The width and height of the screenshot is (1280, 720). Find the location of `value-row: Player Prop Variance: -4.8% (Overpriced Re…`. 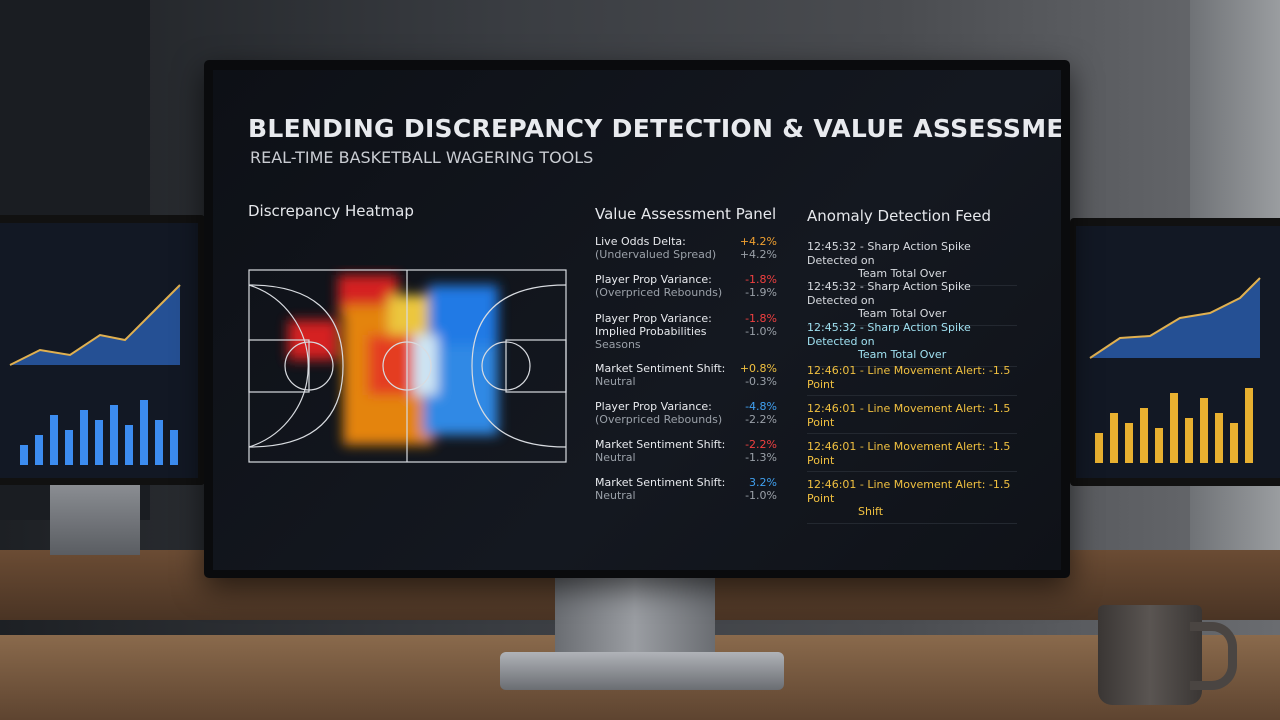

value-row: Player Prop Variance: -4.8% (Overpriced Re… is located at coordinates (686, 413).